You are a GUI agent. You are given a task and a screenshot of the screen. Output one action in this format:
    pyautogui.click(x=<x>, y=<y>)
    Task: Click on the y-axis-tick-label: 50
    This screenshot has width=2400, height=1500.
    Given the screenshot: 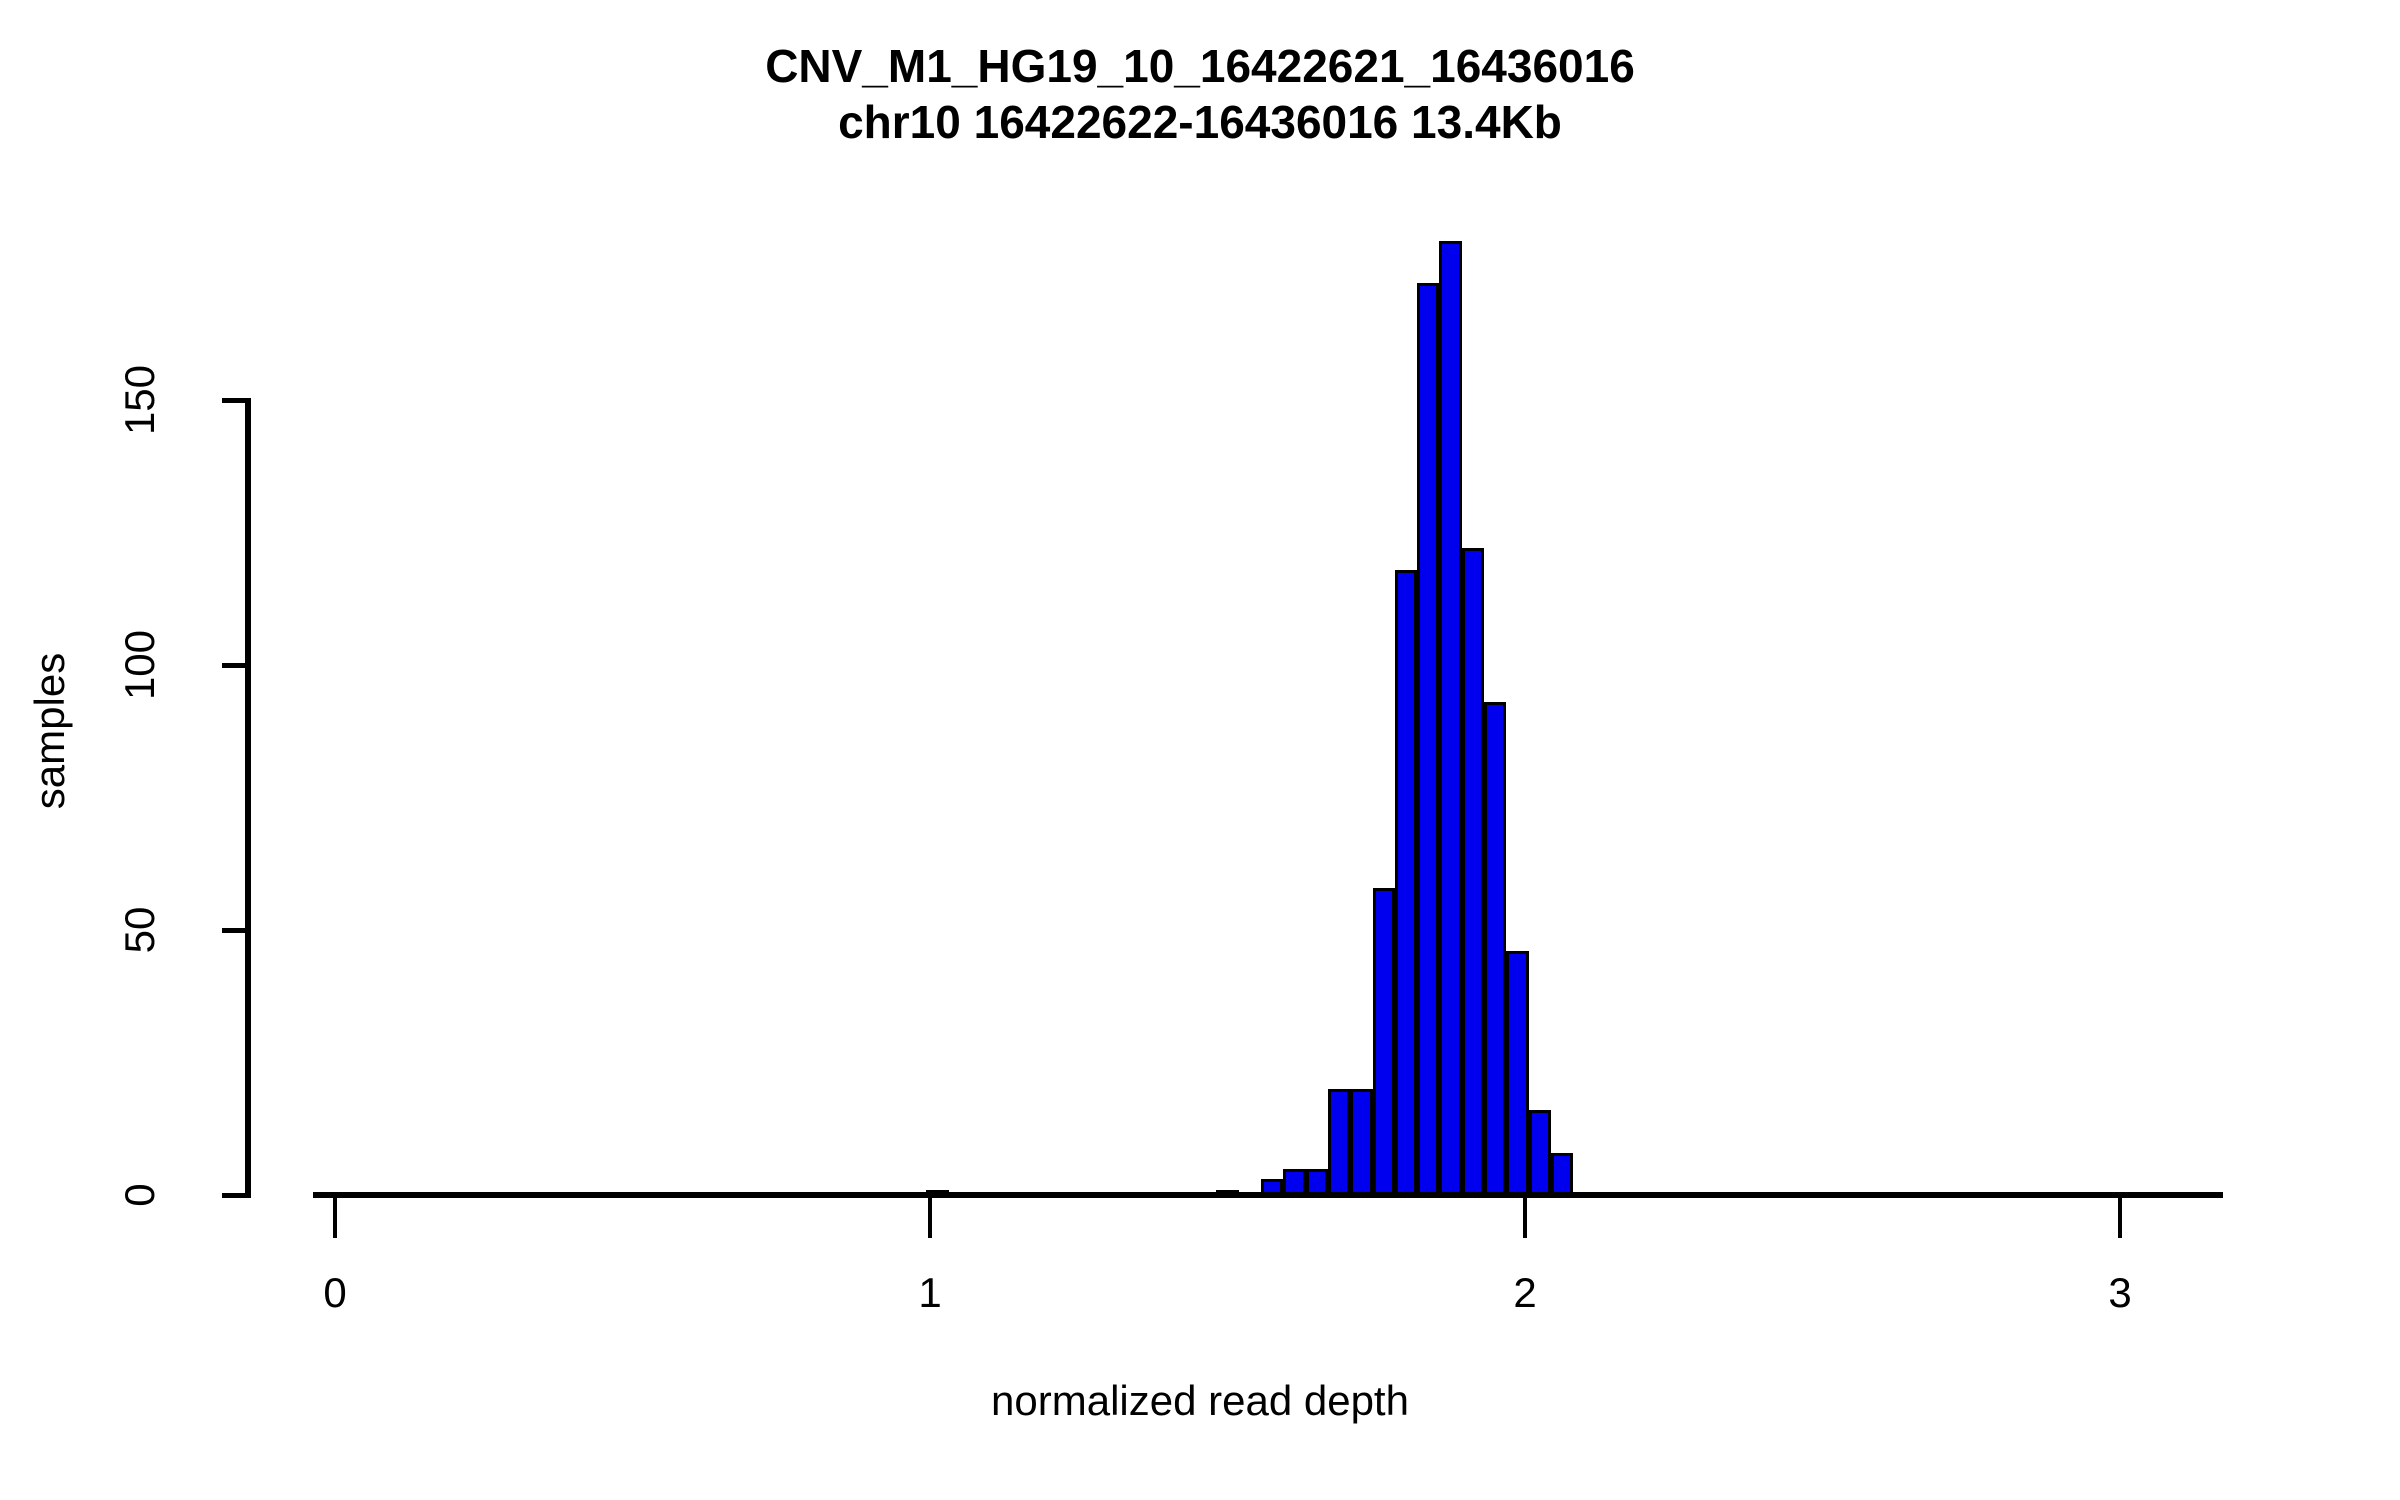 What is the action you would take?
    pyautogui.click(x=139, y=930)
    